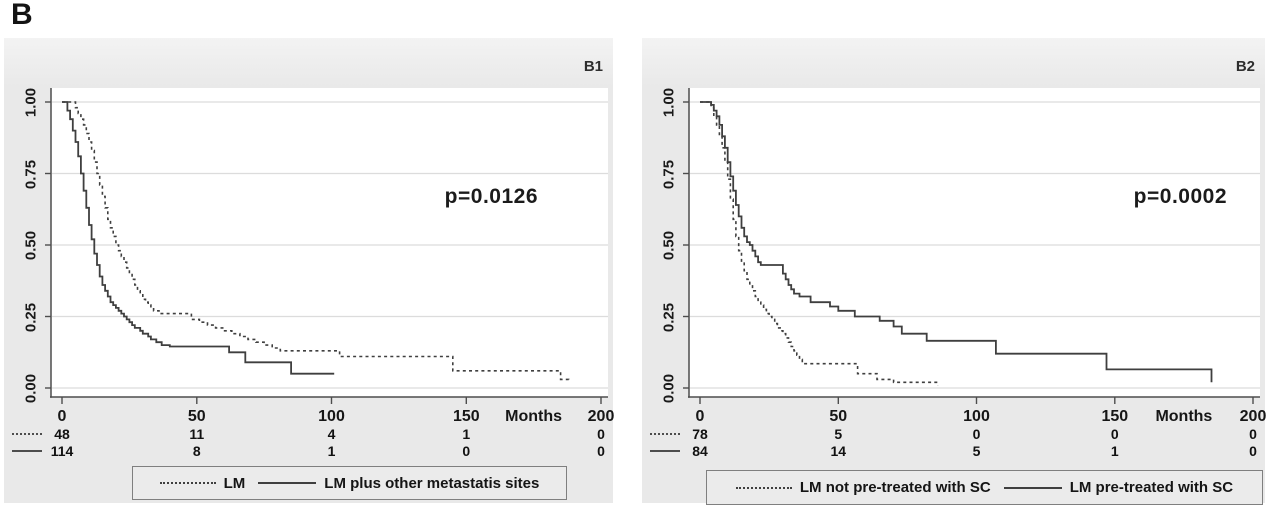  Describe the element at coordinates (308, 434) in the screenshot. I see `at-risk-row: 48 11 4 1 0` at that location.